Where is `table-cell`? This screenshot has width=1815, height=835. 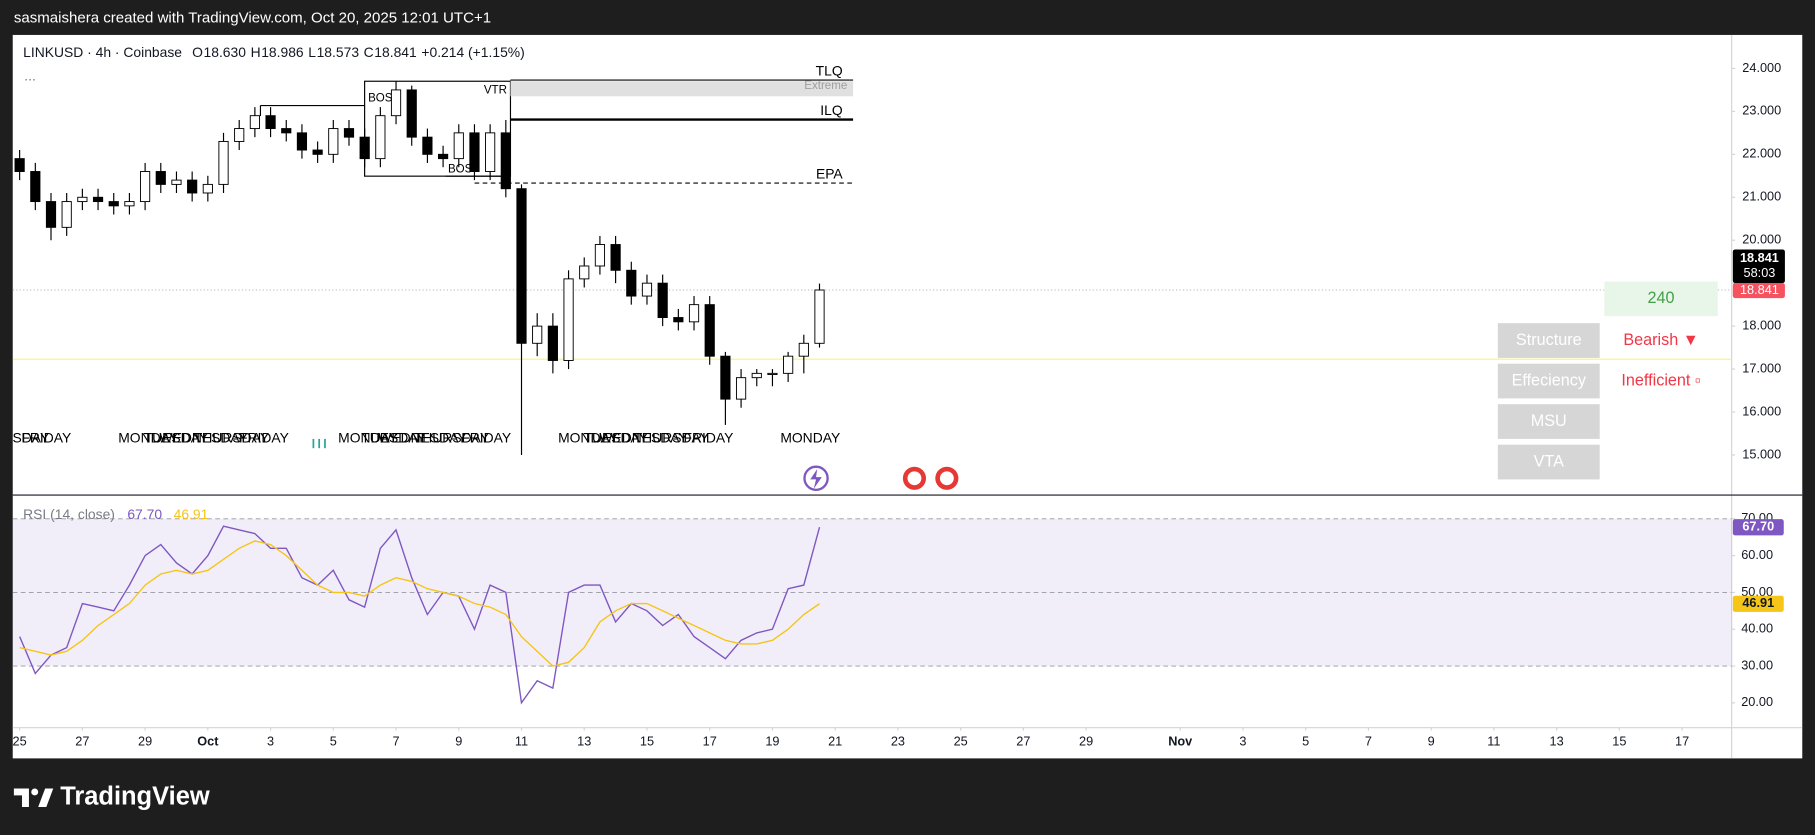 table-cell is located at coordinates (1548, 340).